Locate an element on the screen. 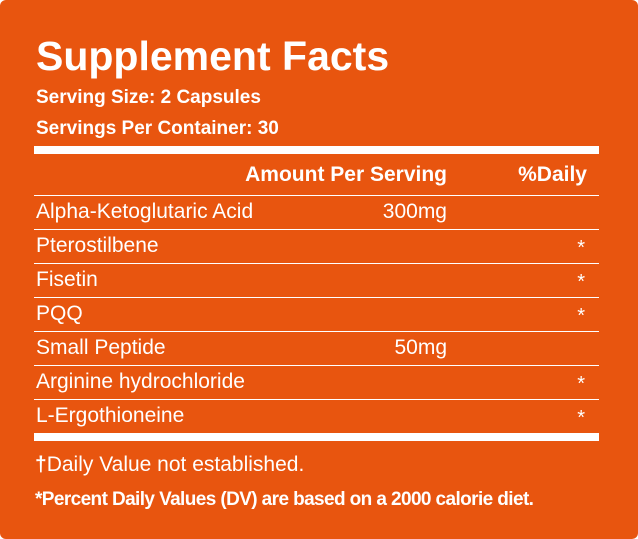 Image resolution: width=638 pixels, height=539 pixels. header-percent-daily: %Daily is located at coordinates (552, 174).